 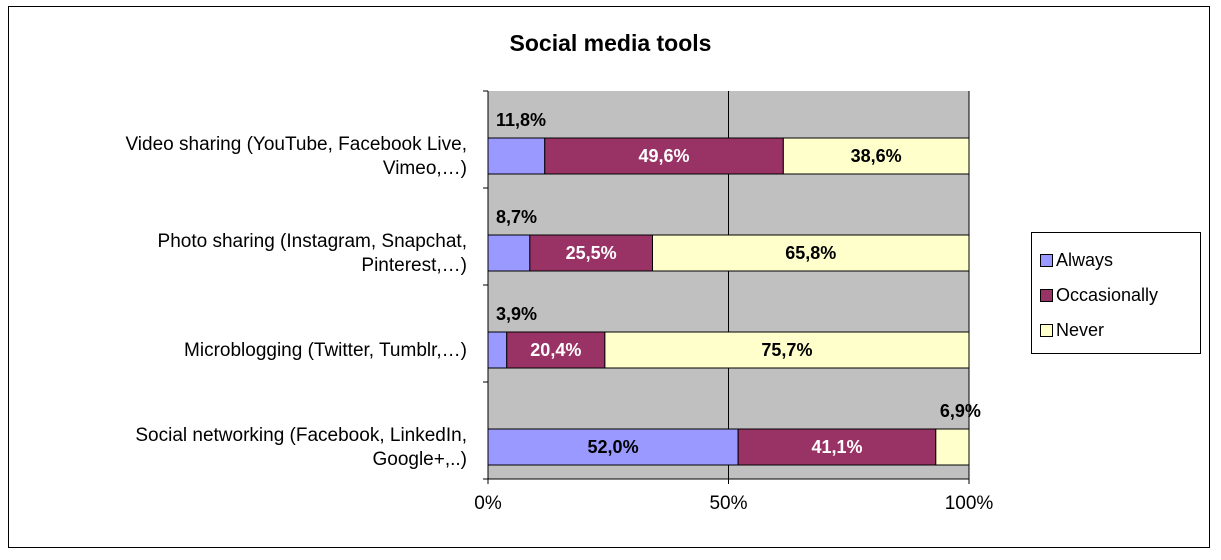 I want to click on category-label: Social networking (Facebook, LinkedIn,, so click(x=301, y=435).